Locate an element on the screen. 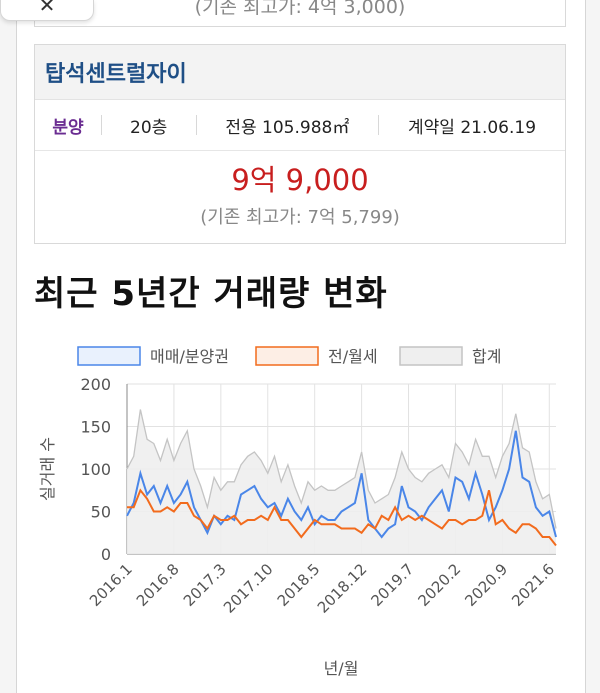 The image size is (600, 693). listing-header: 탑석센트럴자이 is located at coordinates (300, 72).